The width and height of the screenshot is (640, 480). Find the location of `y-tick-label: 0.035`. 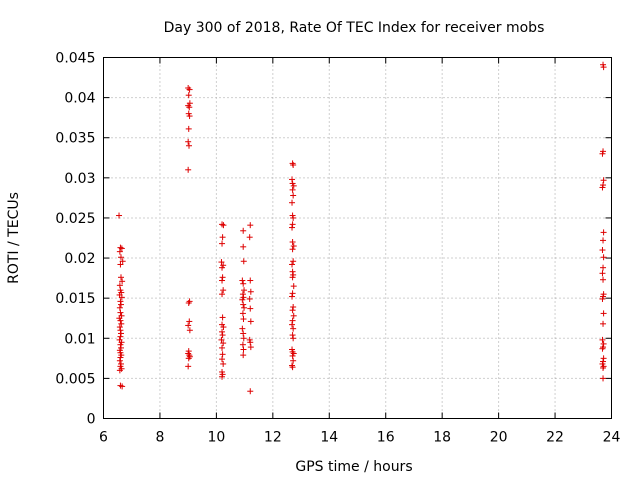

y-tick-label: 0.035 is located at coordinates (75, 139).